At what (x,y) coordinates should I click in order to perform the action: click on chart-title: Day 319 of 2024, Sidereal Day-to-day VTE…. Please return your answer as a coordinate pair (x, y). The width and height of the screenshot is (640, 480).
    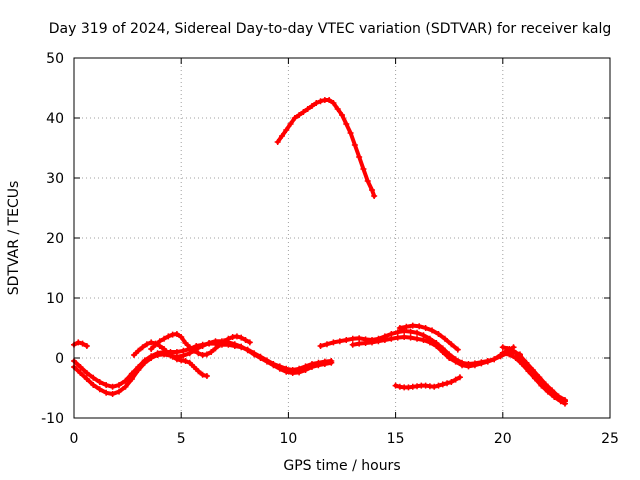
    Looking at the image, I should click on (330, 29).